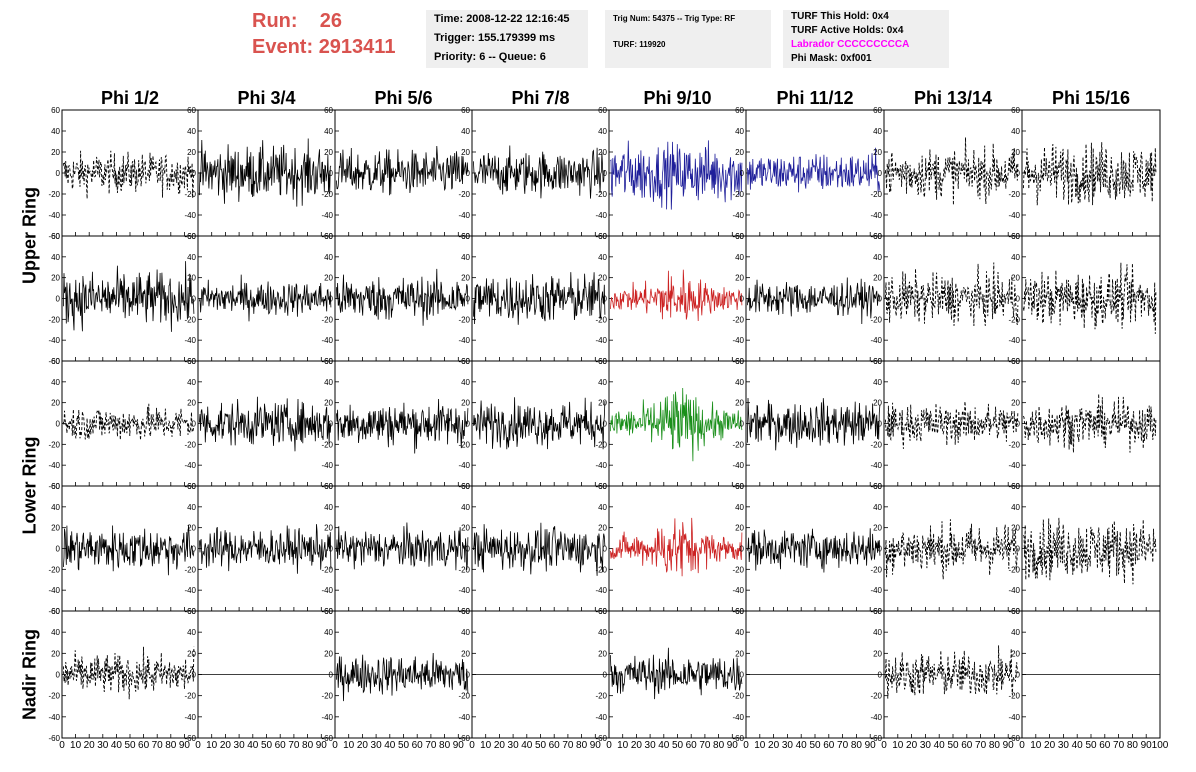  Describe the element at coordinates (847, 30) in the screenshot. I see `turf-active-holds: TURF Active Holds: 0x4` at that location.